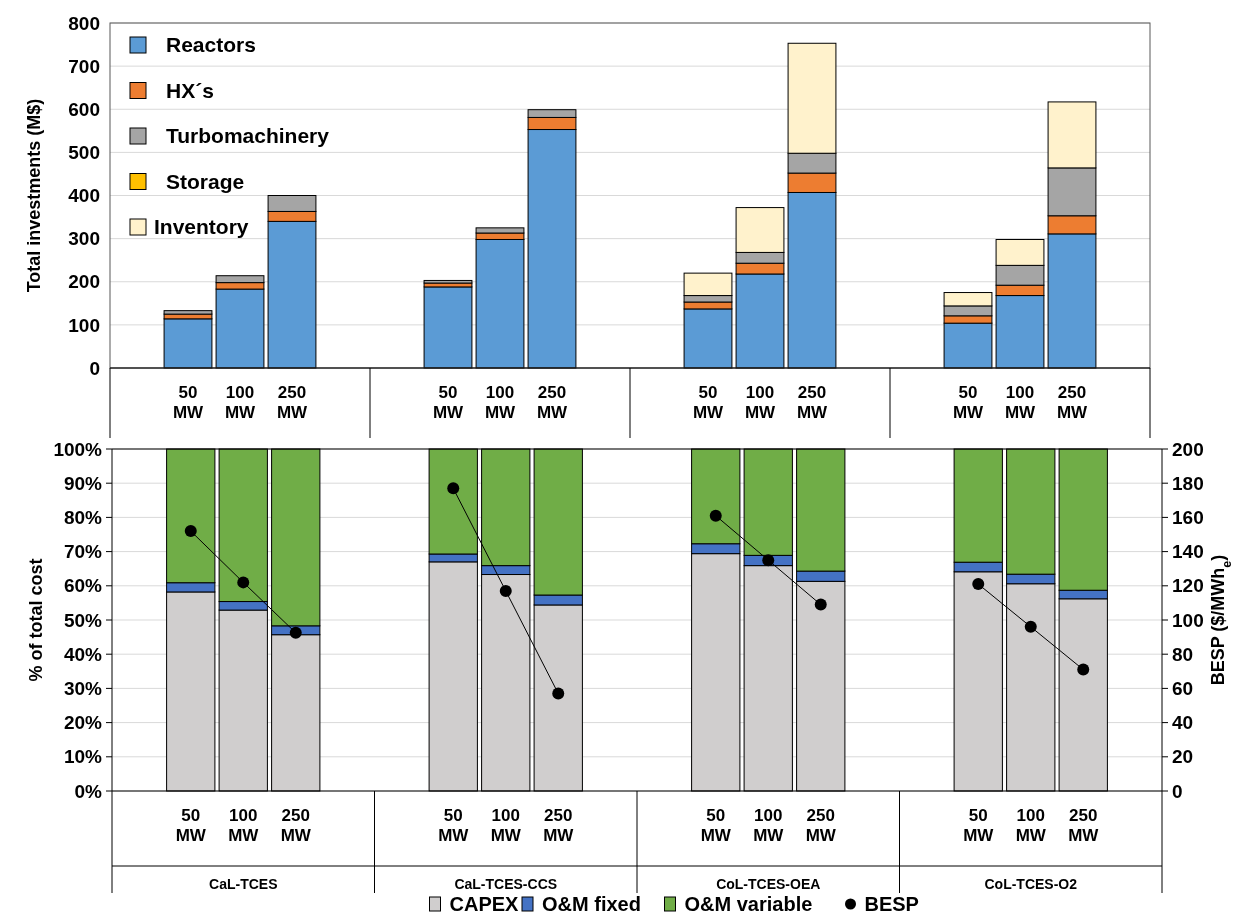  What do you see at coordinates (1031, 884) in the screenshot?
I see `text: CoL-TCES-O2` at bounding box center [1031, 884].